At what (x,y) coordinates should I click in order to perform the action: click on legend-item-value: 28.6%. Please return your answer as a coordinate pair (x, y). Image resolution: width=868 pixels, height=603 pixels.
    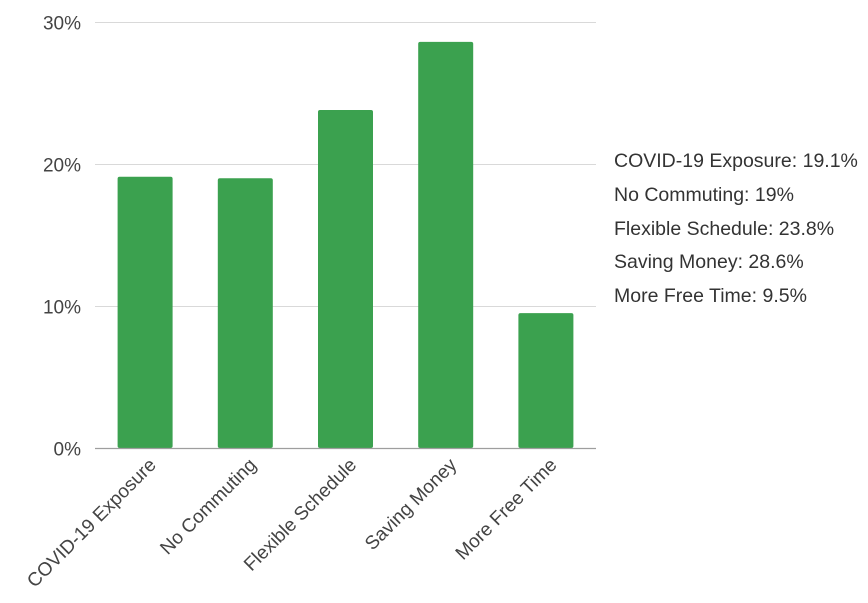
    Looking at the image, I should click on (776, 262).